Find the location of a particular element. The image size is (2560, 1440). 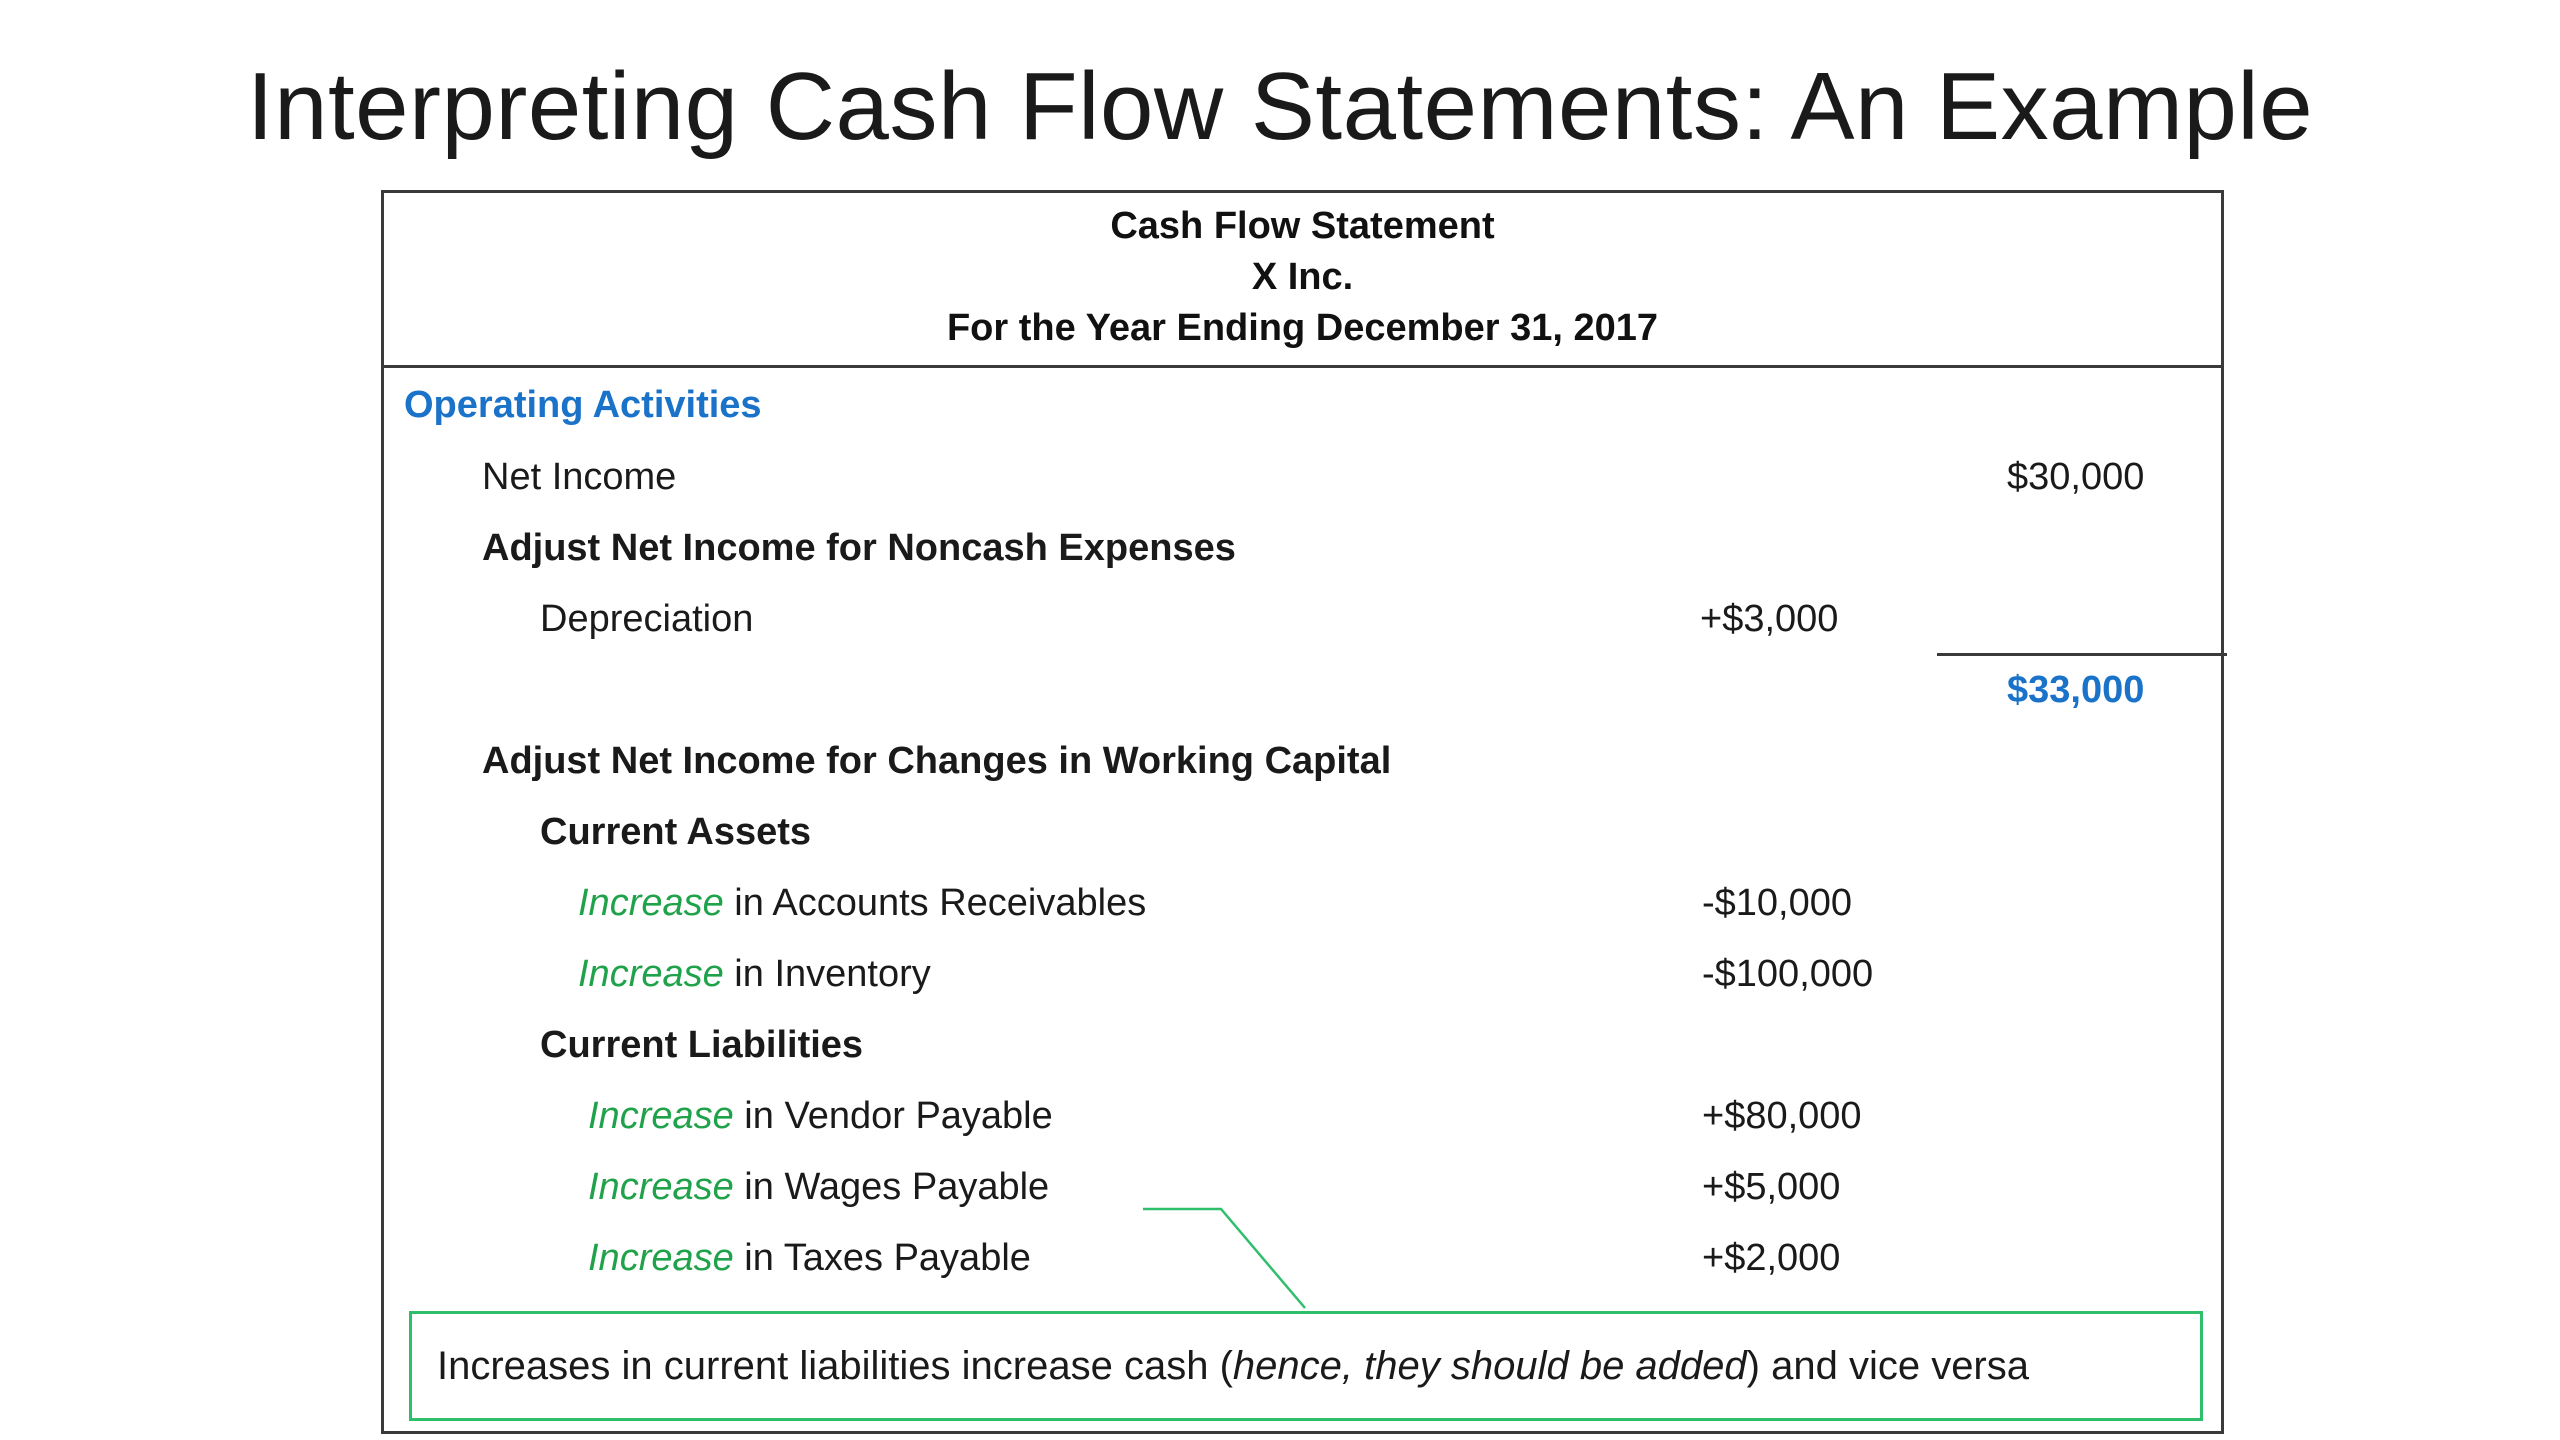

vendor-payable-amount: +$80,000 is located at coordinates (1782, 1116).